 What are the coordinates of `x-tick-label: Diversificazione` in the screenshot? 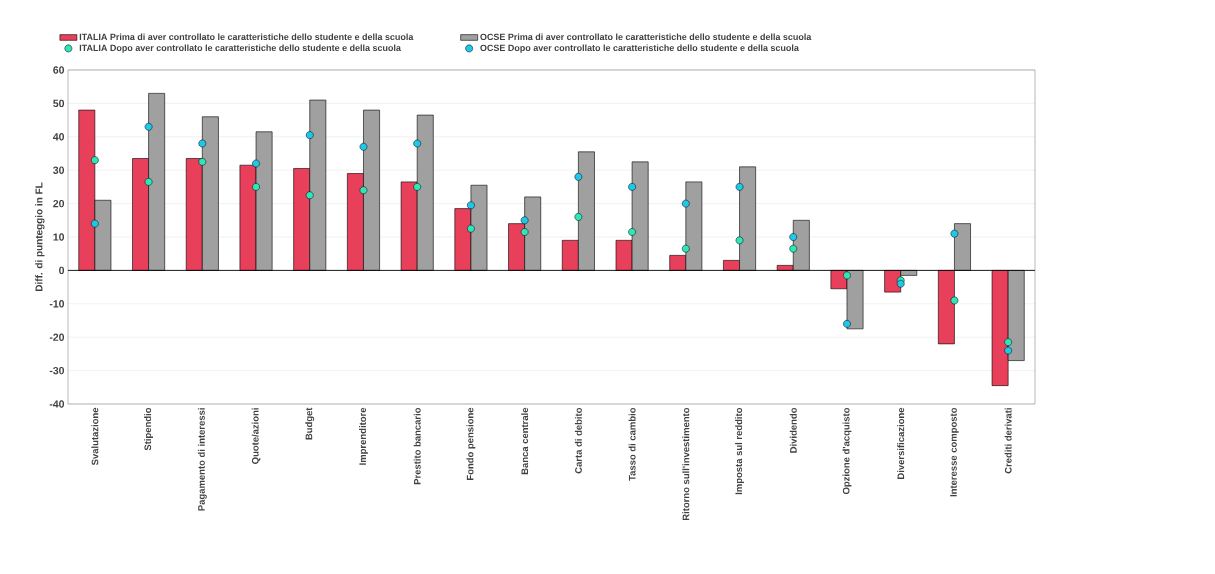 It's located at (901, 443).